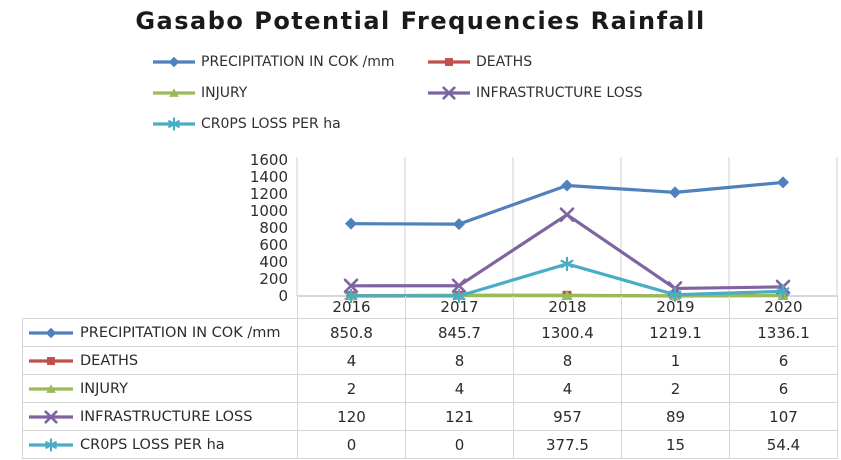 This screenshot has height=460, width=841. I want to click on series-label-wrap: PRECIPITATION IN COK /mm, so click(160, 332).